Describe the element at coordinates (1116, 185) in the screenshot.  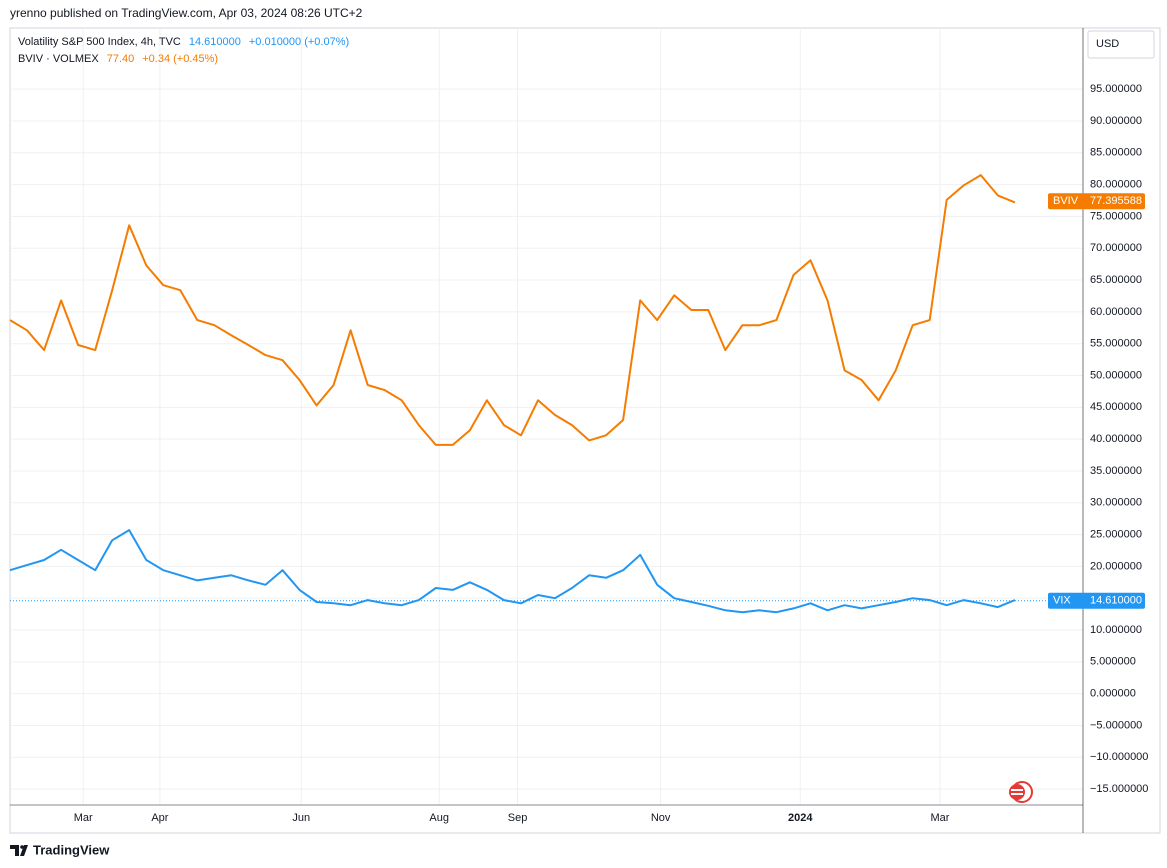
I see `y-tick-label: 80.000000` at that location.